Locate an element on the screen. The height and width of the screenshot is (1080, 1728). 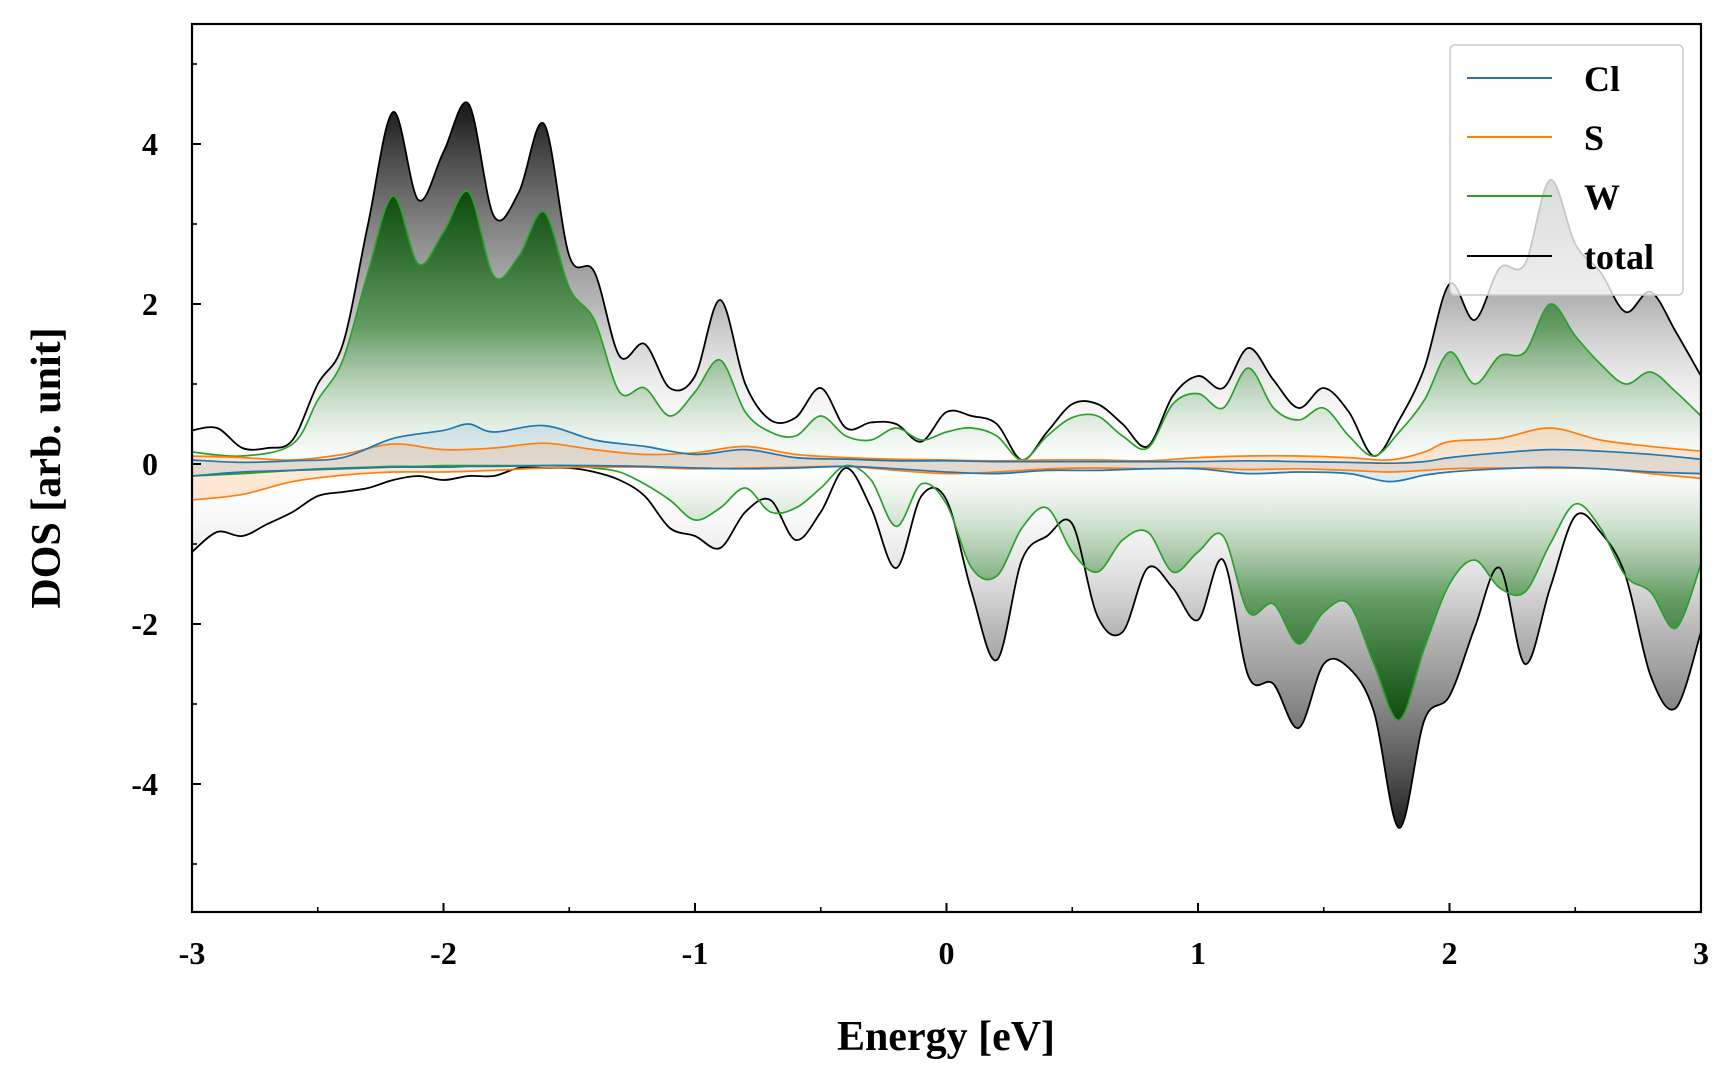
legend-label-w: W is located at coordinates (1602, 197).